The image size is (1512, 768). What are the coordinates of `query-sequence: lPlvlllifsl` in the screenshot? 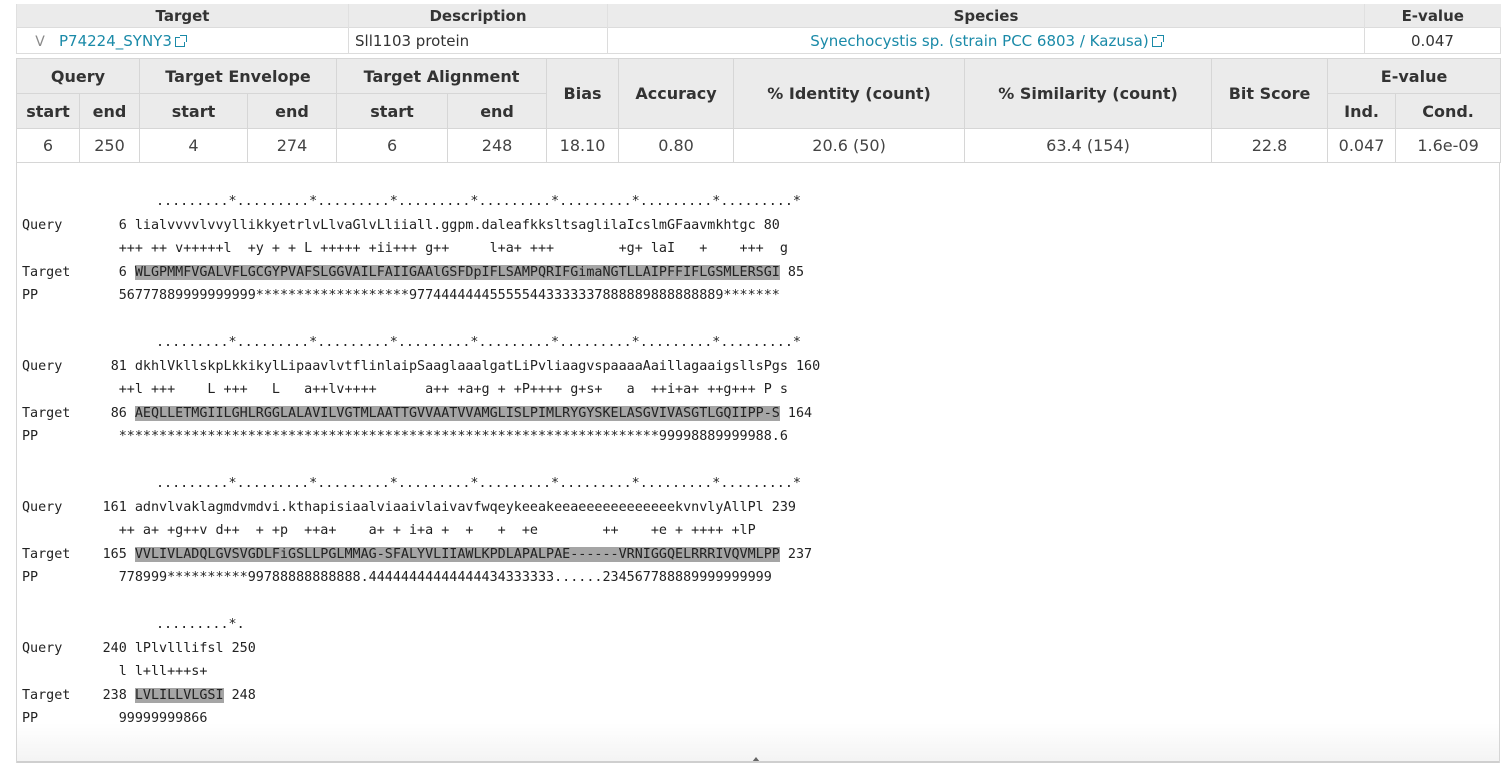 It's located at (179, 648).